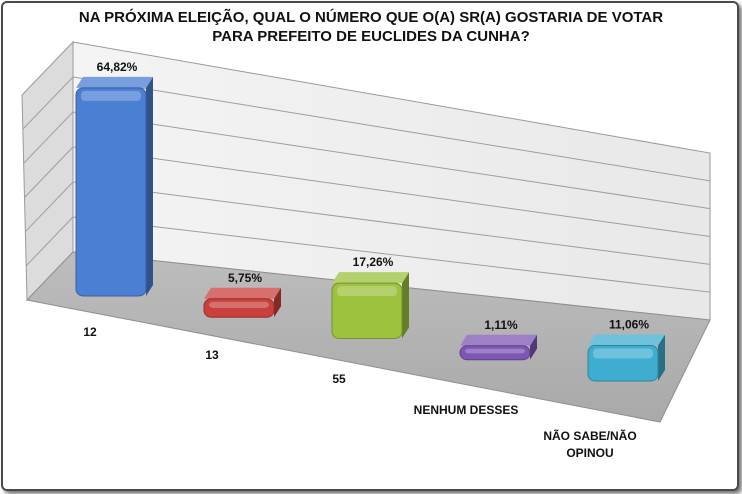 This screenshot has width=742, height=494. What do you see at coordinates (589, 435) in the screenshot?
I see `category-label-5: NÃO SABE/NÃO` at bounding box center [589, 435].